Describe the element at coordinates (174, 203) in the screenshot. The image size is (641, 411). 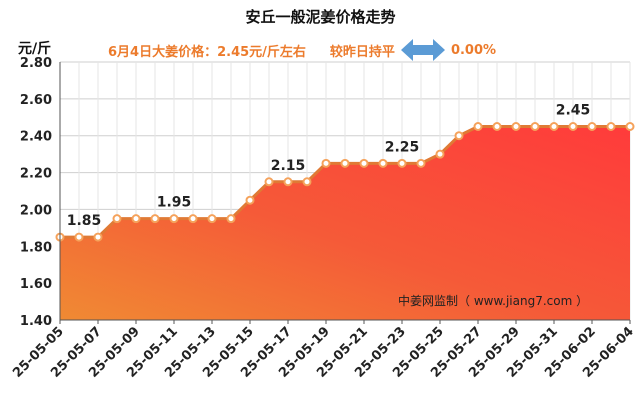
I see `data-label: 1.95` at that location.